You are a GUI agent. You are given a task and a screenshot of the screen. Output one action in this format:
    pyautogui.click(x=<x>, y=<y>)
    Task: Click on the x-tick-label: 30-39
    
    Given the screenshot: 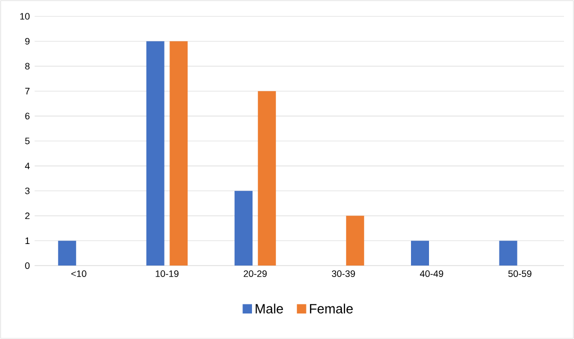 What is the action you would take?
    pyautogui.click(x=343, y=273)
    